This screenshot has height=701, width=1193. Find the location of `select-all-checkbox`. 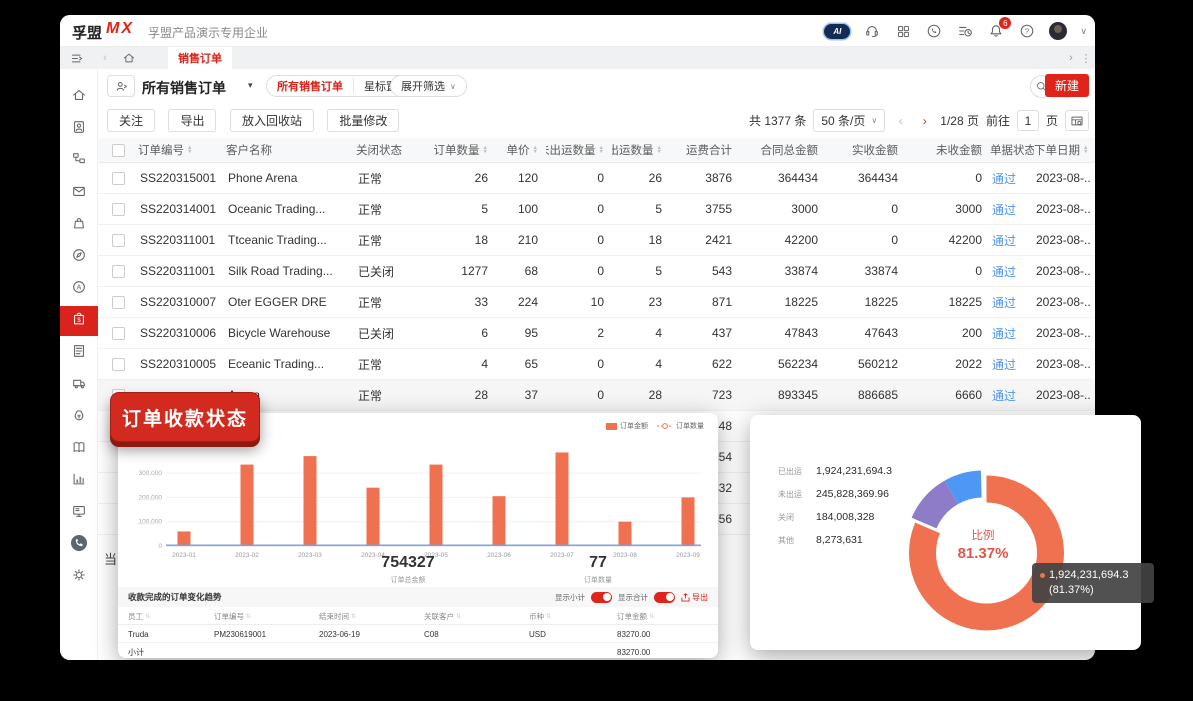

select-all-checkbox is located at coordinates (118, 150).